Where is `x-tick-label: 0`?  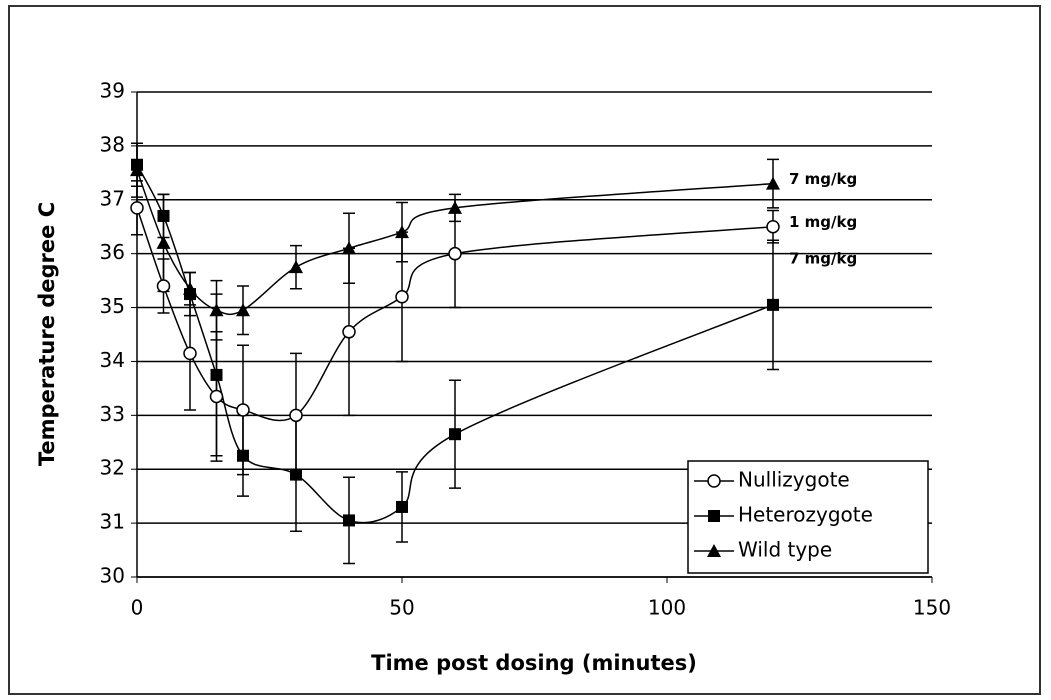
x-tick-label: 0 is located at coordinates (137, 608).